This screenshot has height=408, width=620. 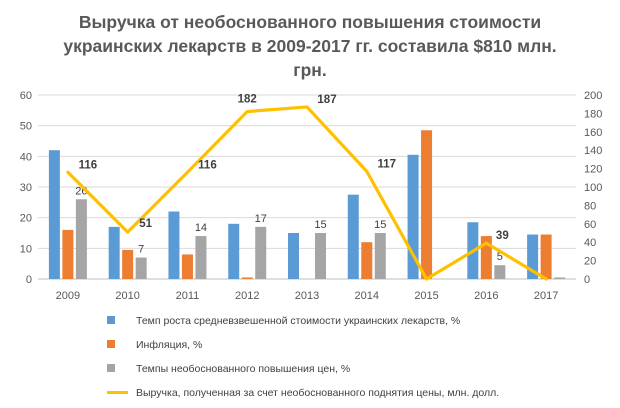 I want to click on y-right-tick-label: 80, so click(x=590, y=206).